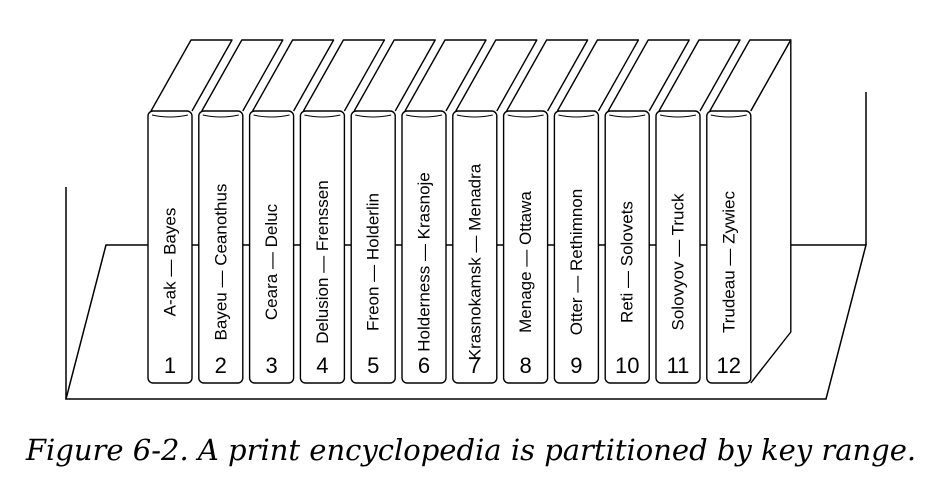 Image resolution: width=942 pixels, height=490 pixels. I want to click on book-volume-8: Menage — Ottawa 8, so click(545, 211).